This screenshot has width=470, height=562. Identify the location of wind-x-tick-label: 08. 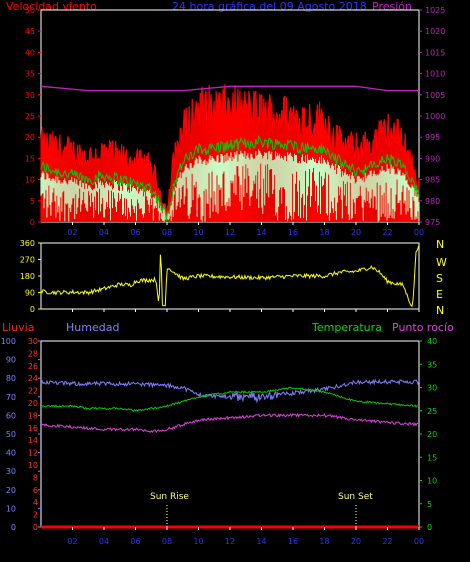
(167, 232).